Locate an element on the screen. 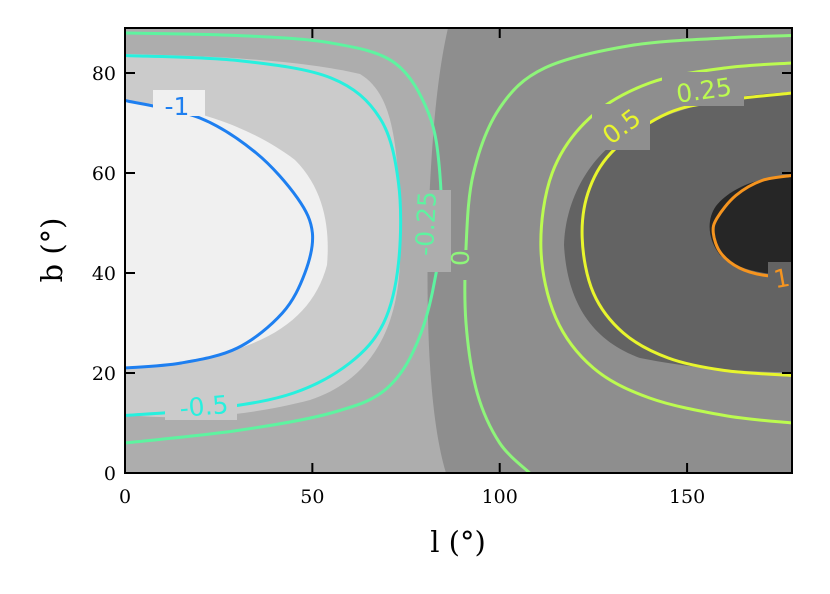  label-gap-minus-0.25 is located at coordinates (433, 231).